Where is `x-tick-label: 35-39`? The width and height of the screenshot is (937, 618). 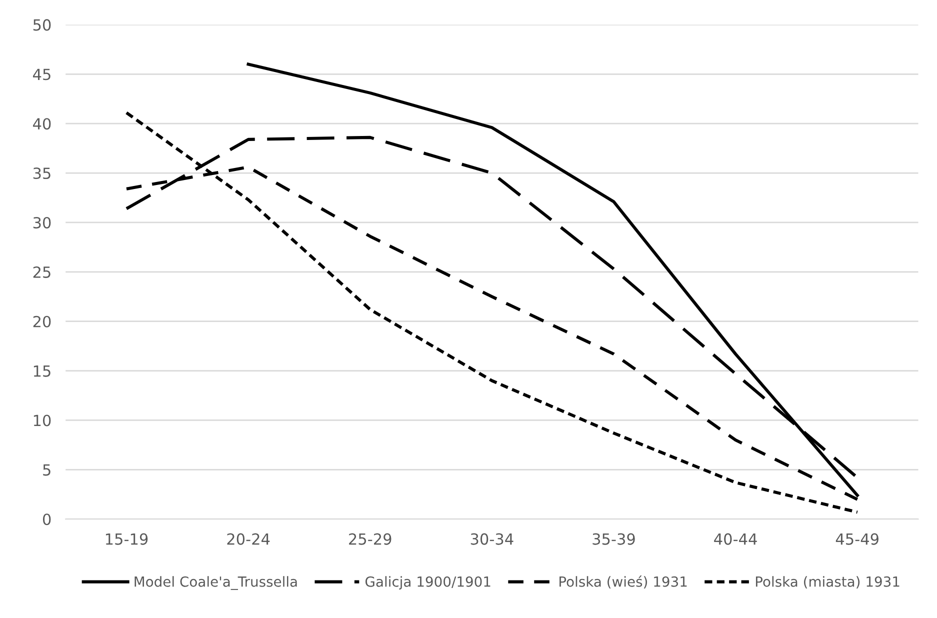 x-tick-label: 35-39 is located at coordinates (613, 539).